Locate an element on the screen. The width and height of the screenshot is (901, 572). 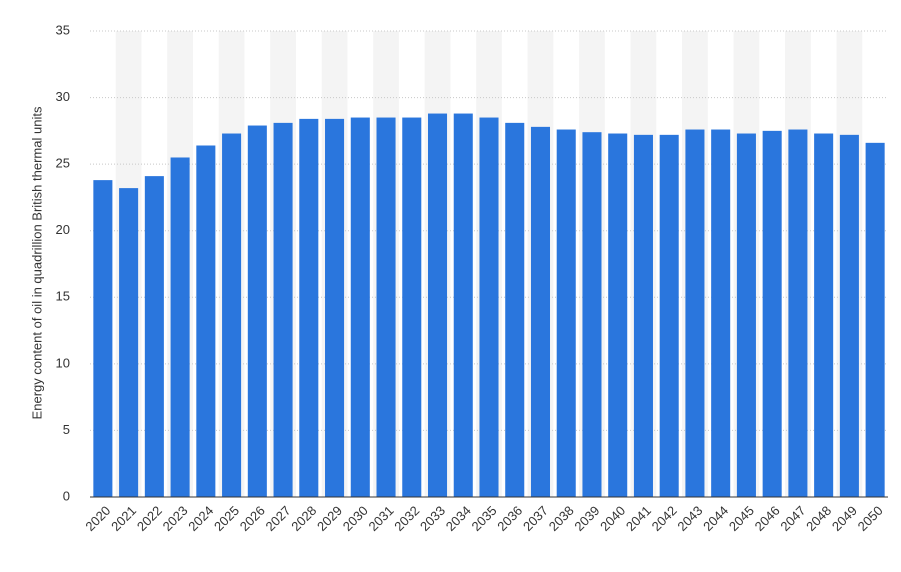
x-tick-label: 2041 is located at coordinates (638, 518).